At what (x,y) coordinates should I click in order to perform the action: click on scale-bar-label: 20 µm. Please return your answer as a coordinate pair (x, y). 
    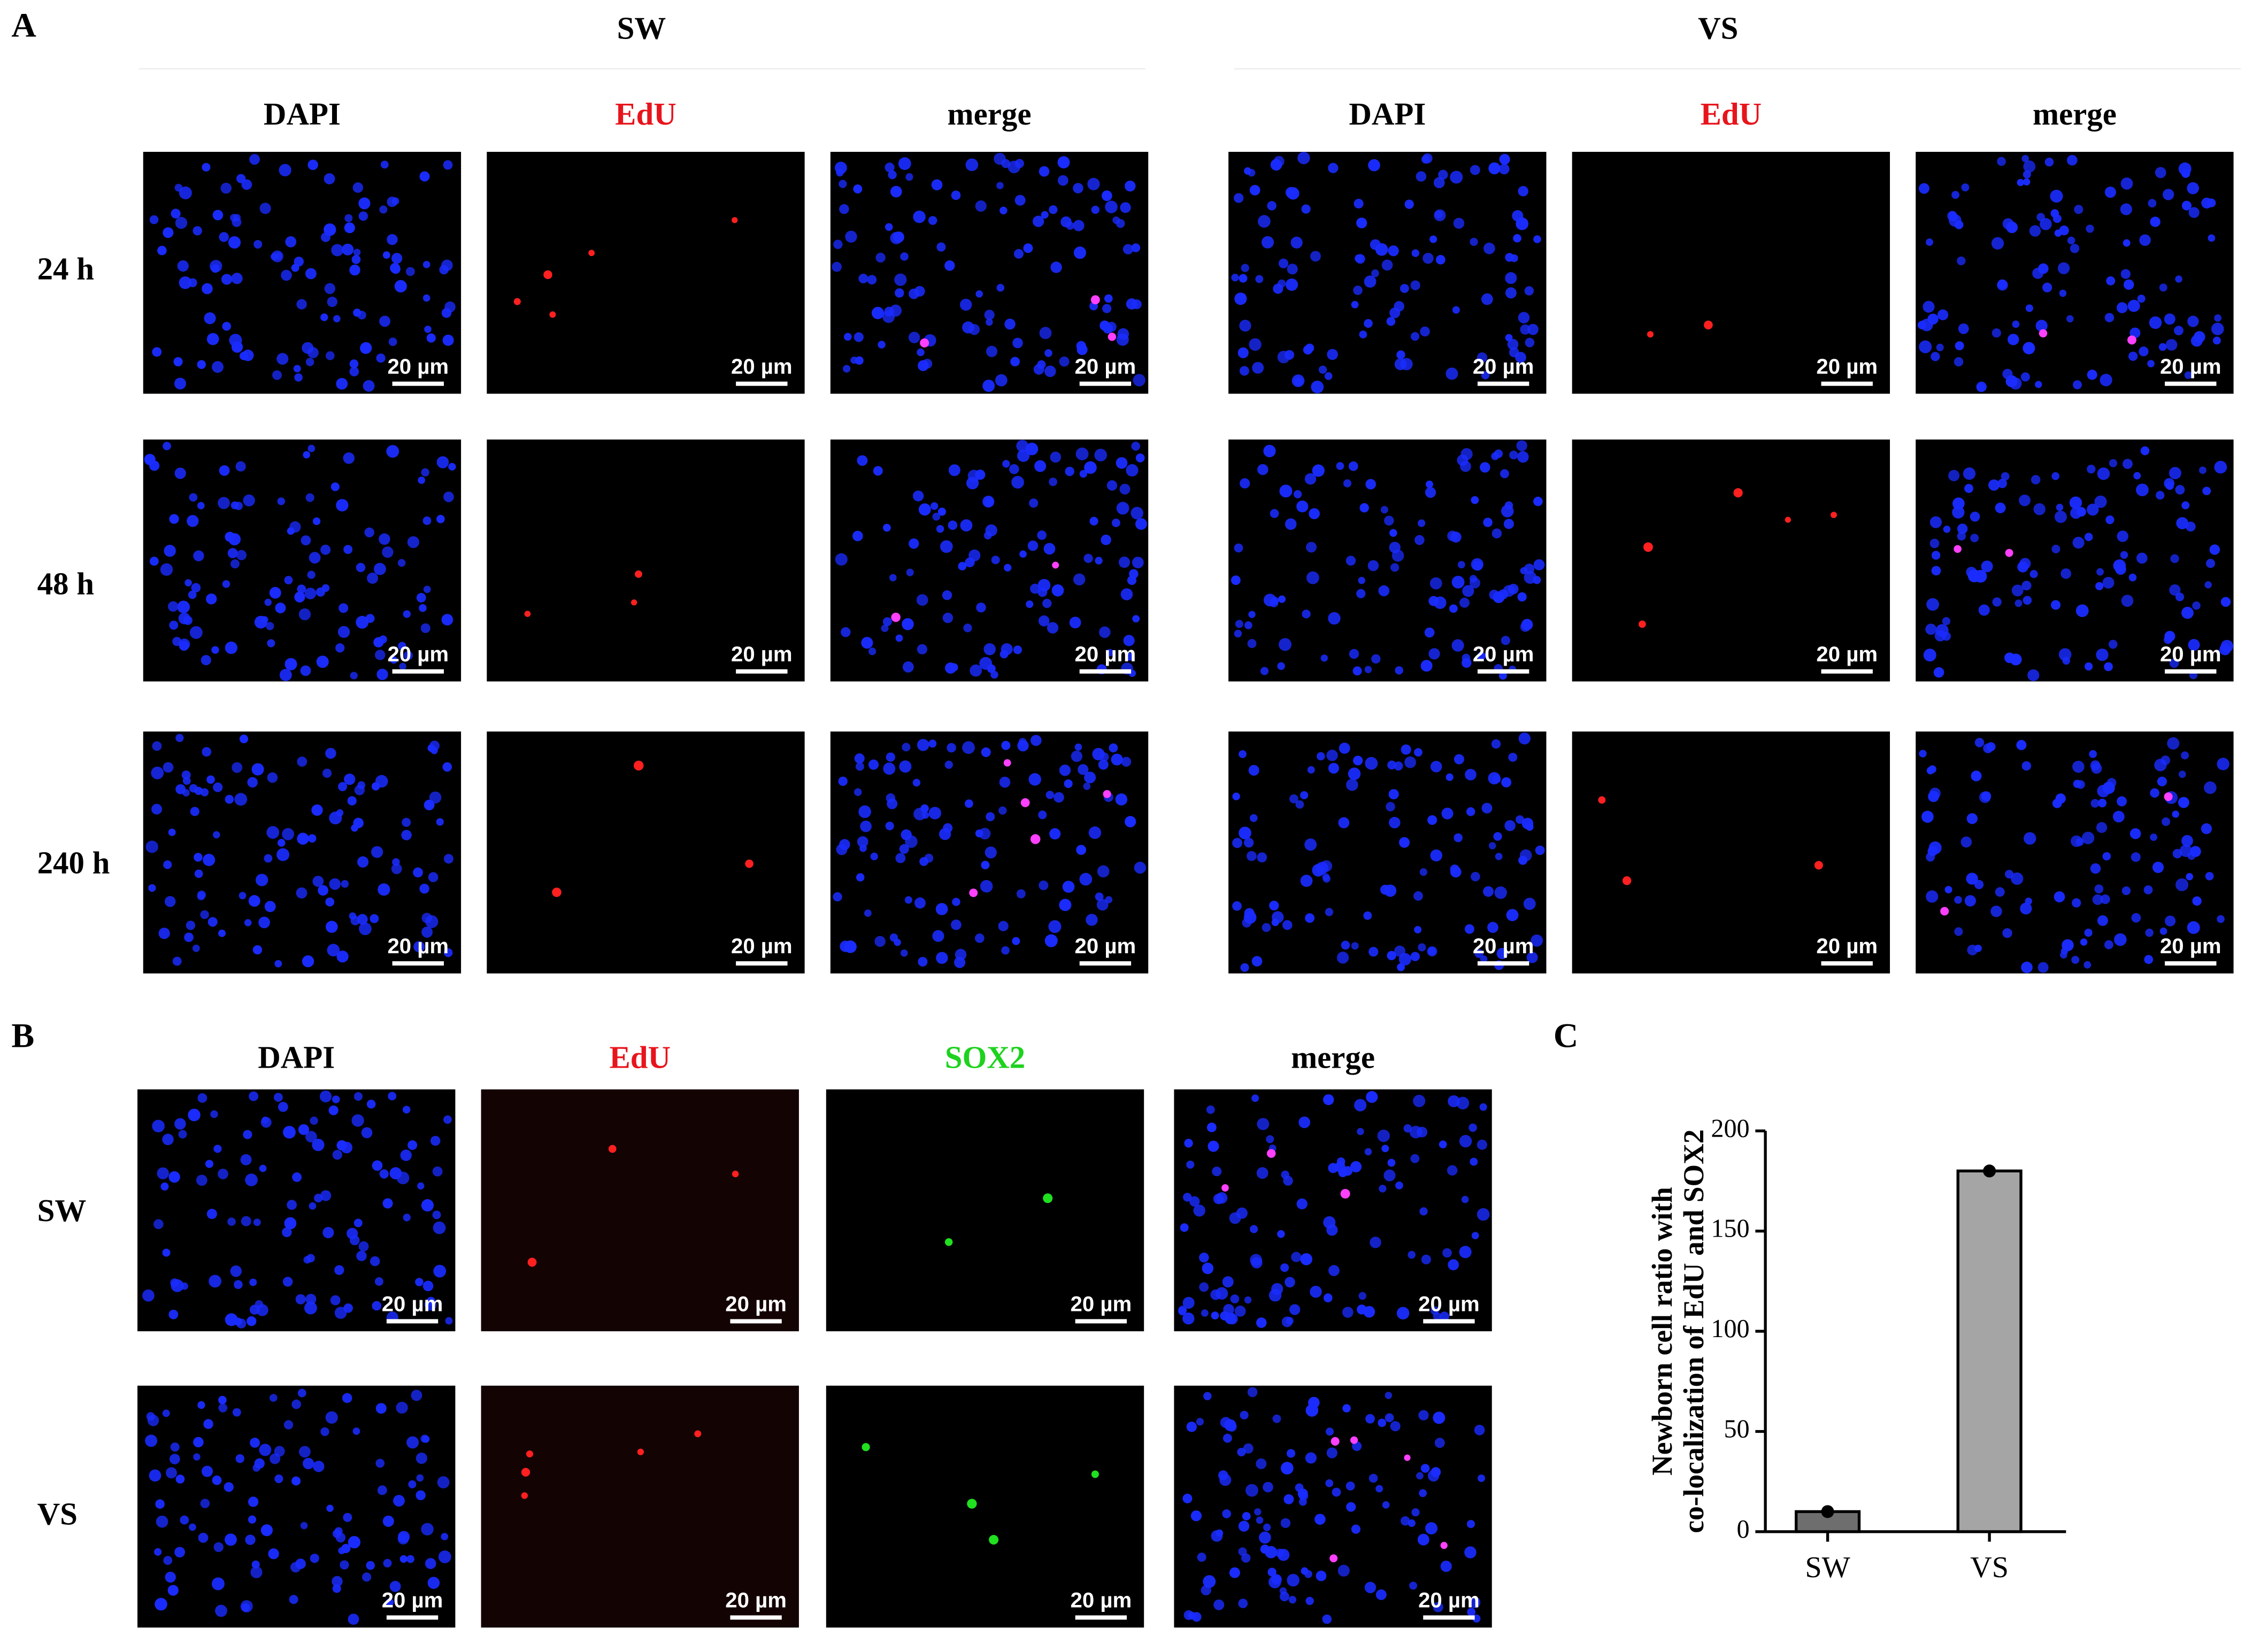
    Looking at the image, I should click on (762, 654).